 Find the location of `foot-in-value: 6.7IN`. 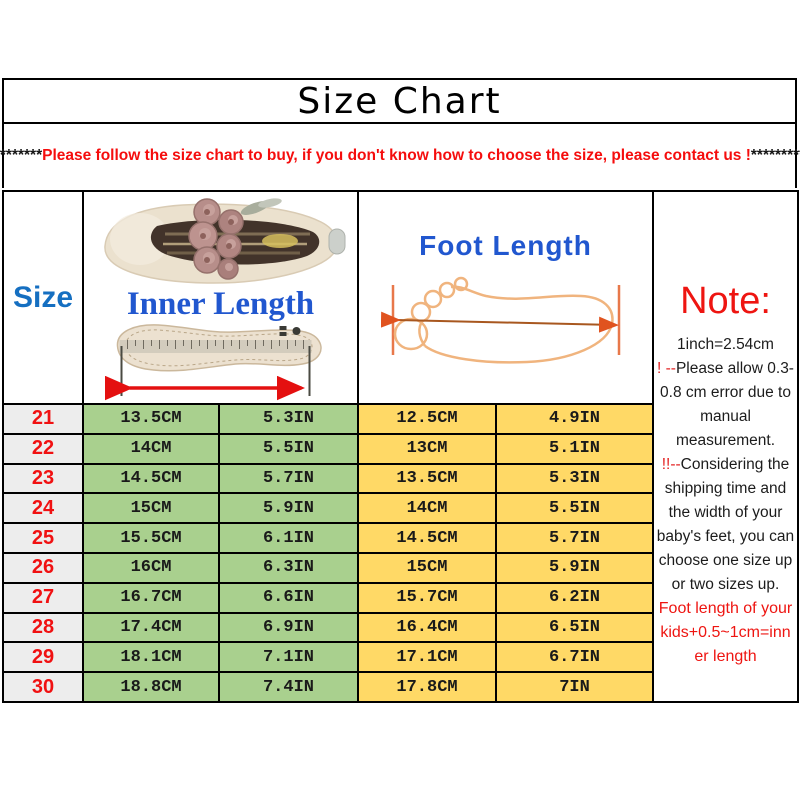

foot-in-value: 6.7IN is located at coordinates (574, 657).